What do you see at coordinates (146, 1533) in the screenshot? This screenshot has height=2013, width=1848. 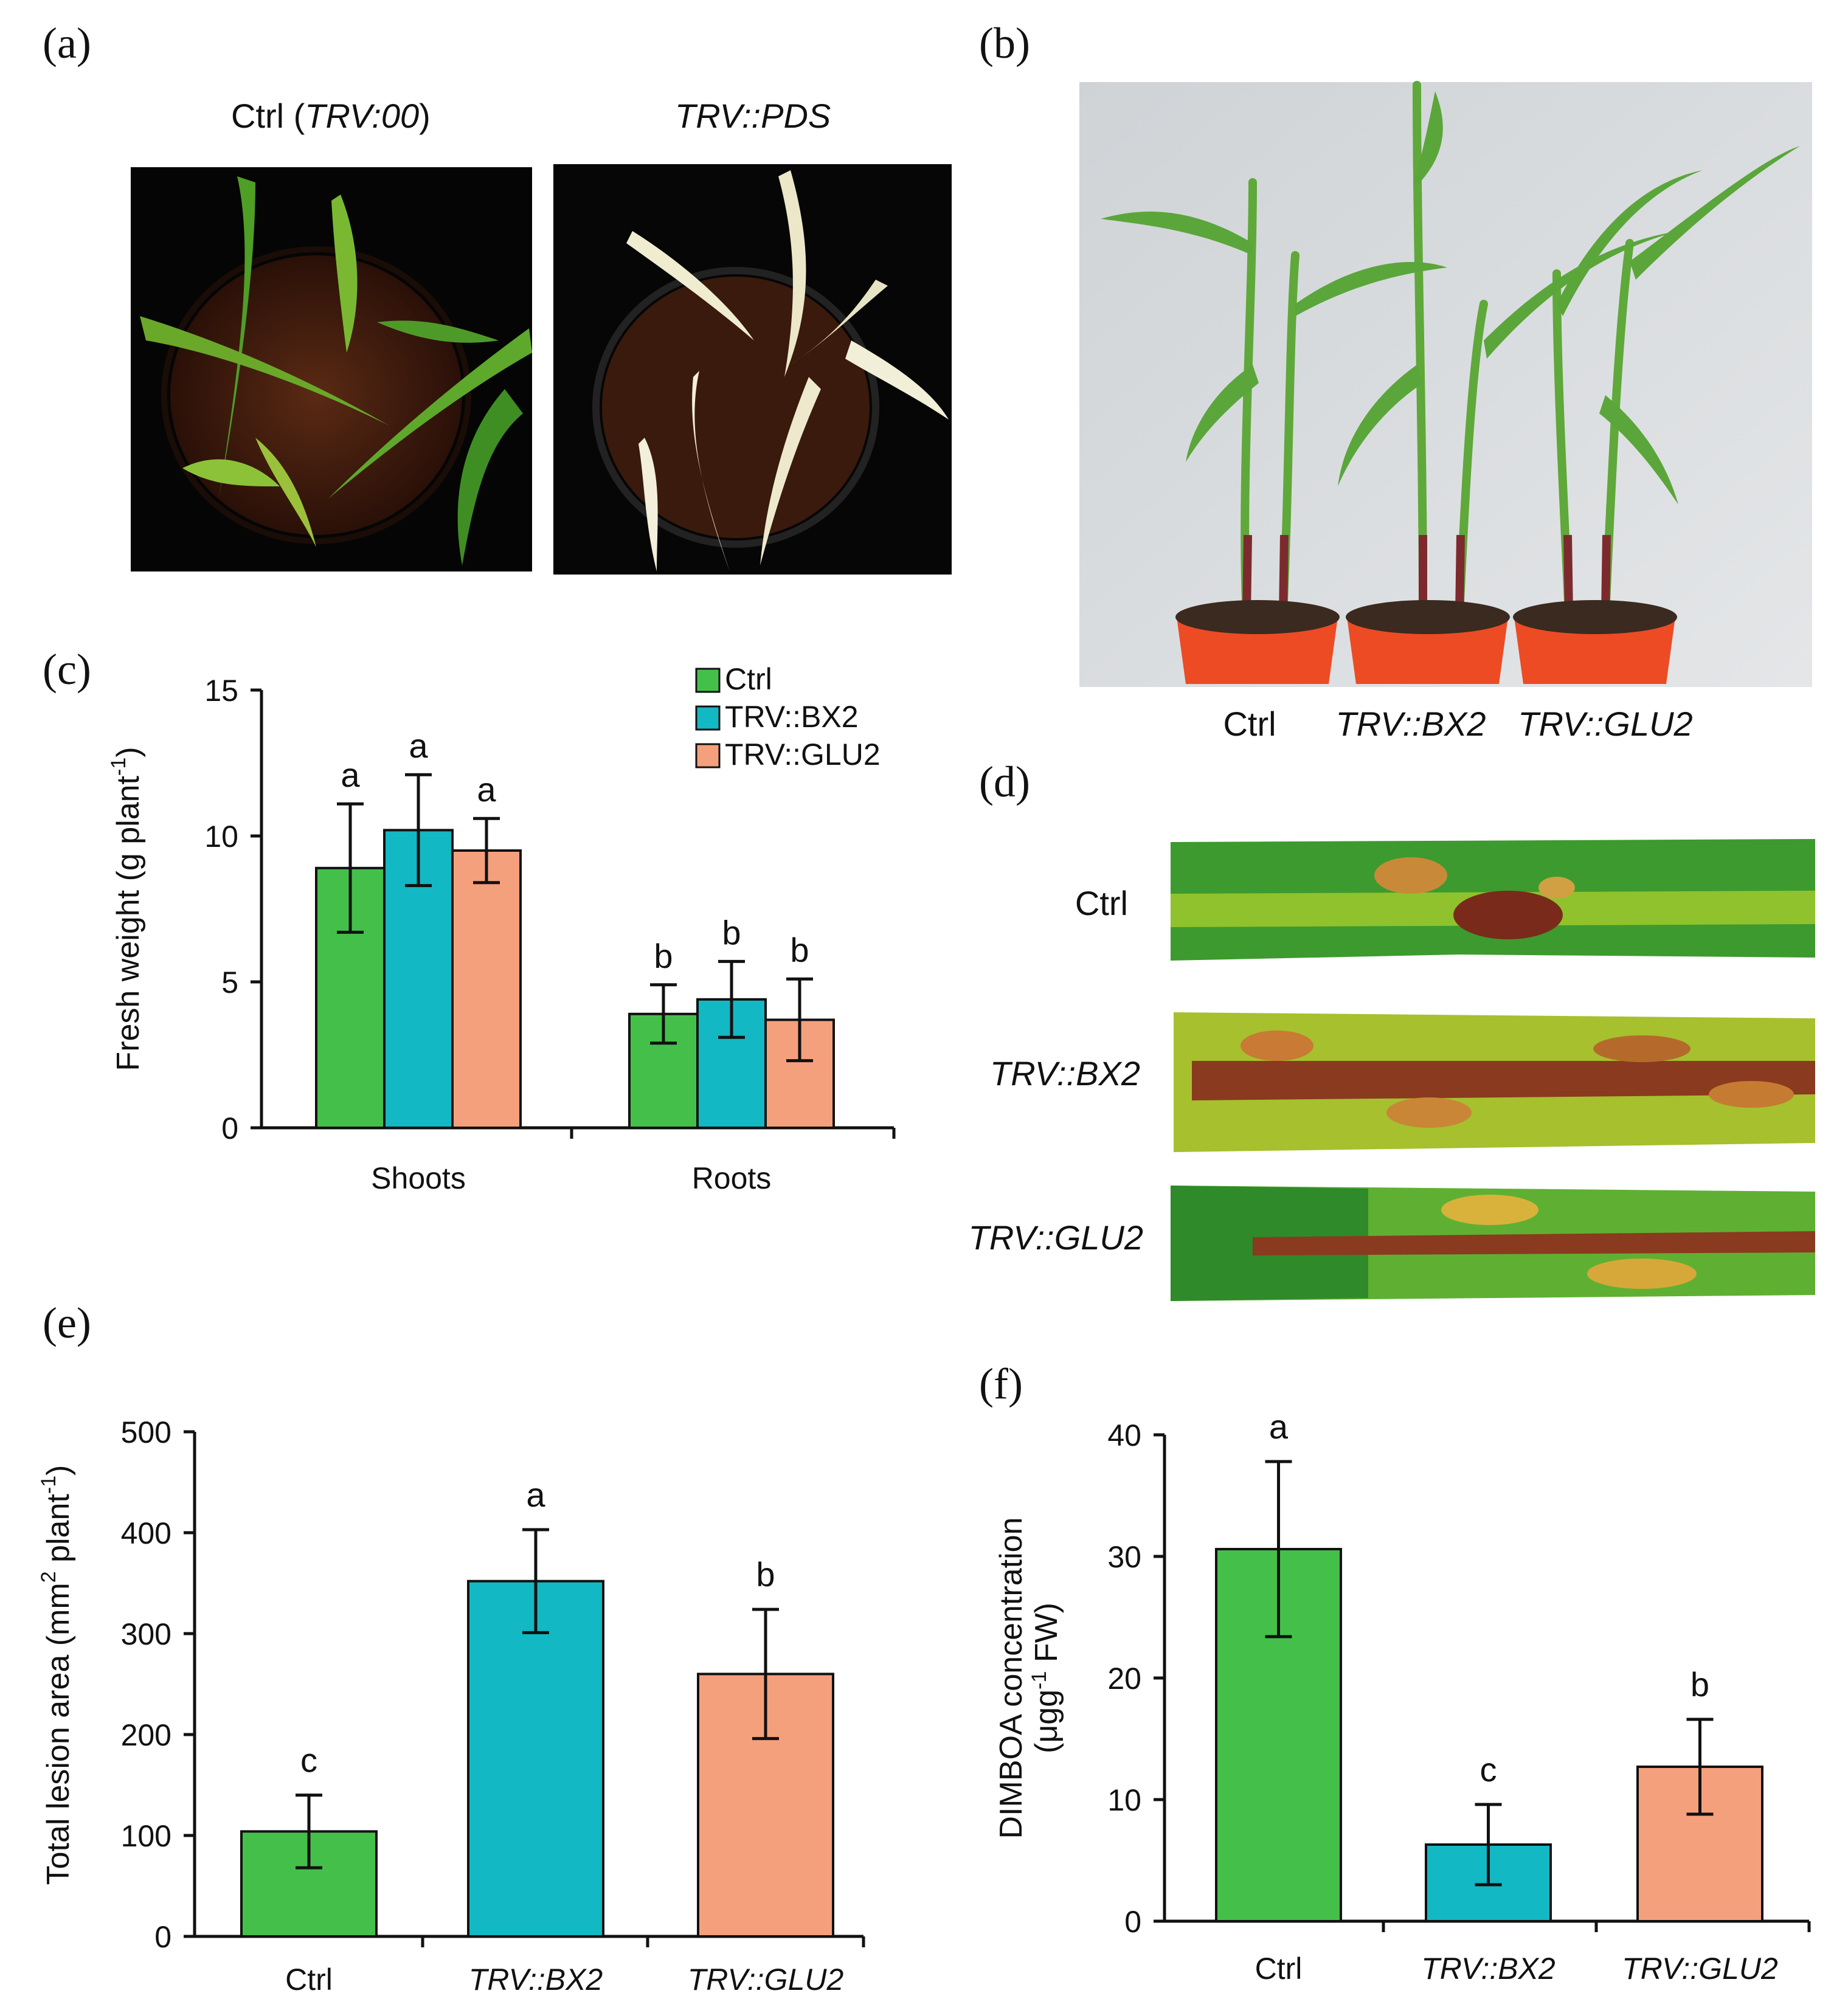 I see `e-ytick-label-4: 400` at bounding box center [146, 1533].